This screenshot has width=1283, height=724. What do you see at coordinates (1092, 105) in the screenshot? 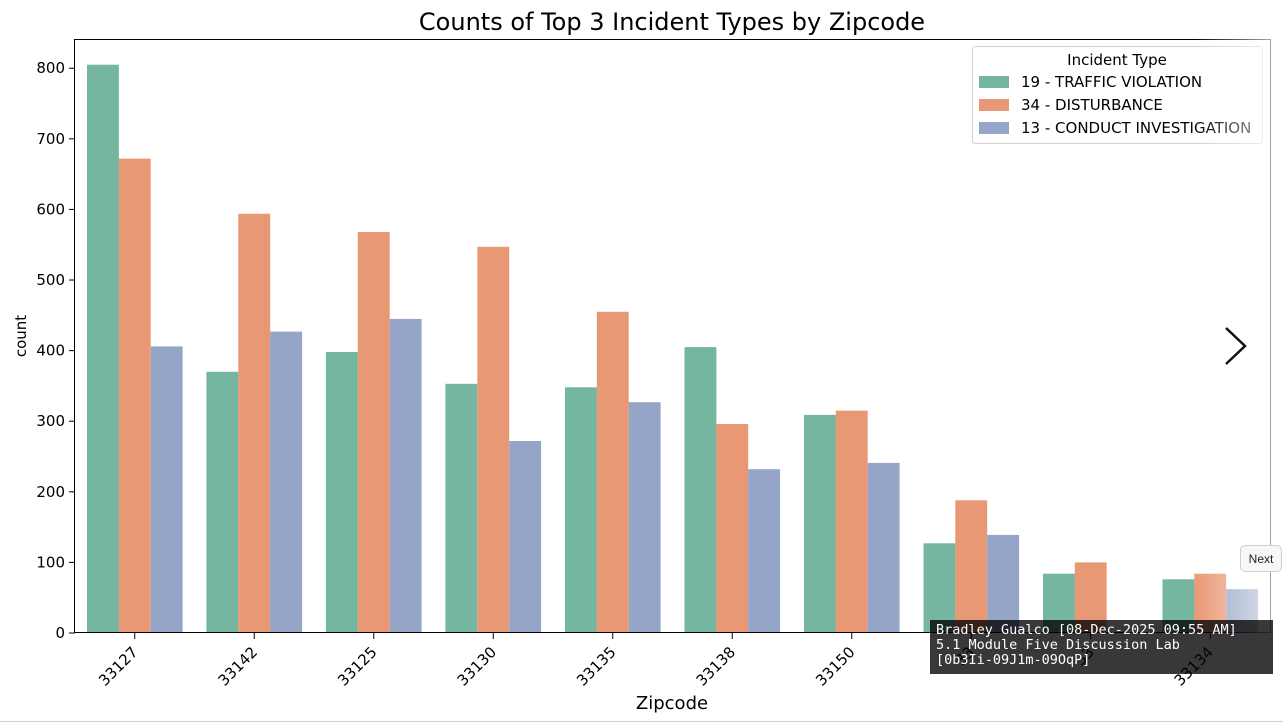
I see `legend-label: 34 - DISTURBANCE` at bounding box center [1092, 105].